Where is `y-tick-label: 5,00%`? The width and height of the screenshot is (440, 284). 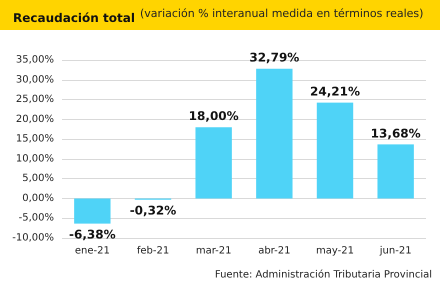
y-tick-label: 5,00% is located at coordinates (38, 178).